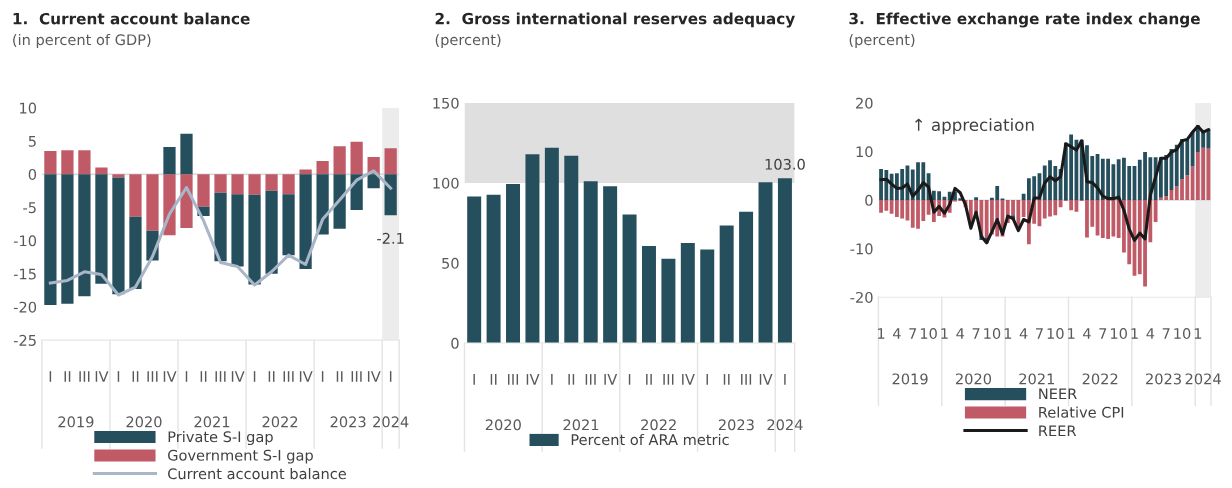 This screenshot has height=488, width=1232. What do you see at coordinates (131, 18) in the screenshot?
I see `chart-title: 1. Current account balance` at bounding box center [131, 18].